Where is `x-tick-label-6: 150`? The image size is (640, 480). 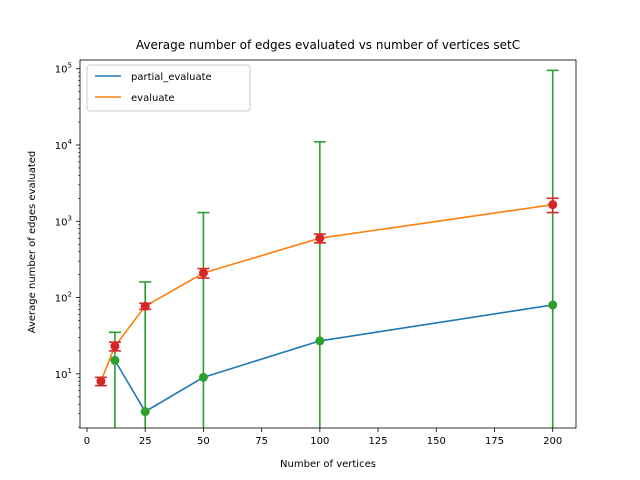
x-tick-label-6: 150 is located at coordinates (436, 441).